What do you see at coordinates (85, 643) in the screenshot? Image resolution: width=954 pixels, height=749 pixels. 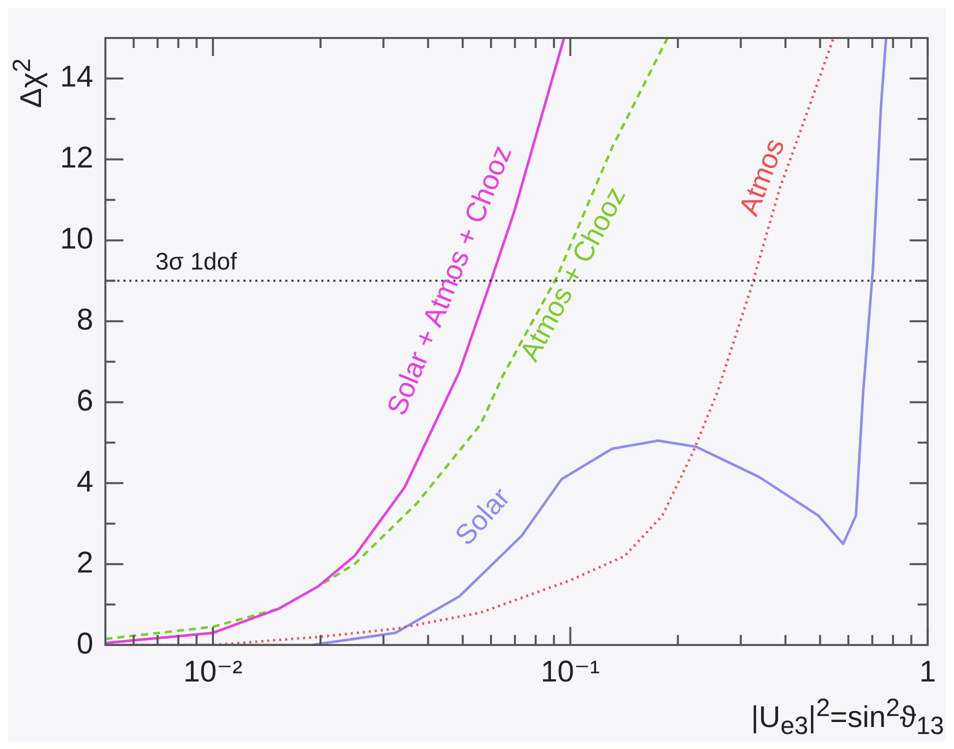 I see `y-tick-label: 0` at bounding box center [85, 643].